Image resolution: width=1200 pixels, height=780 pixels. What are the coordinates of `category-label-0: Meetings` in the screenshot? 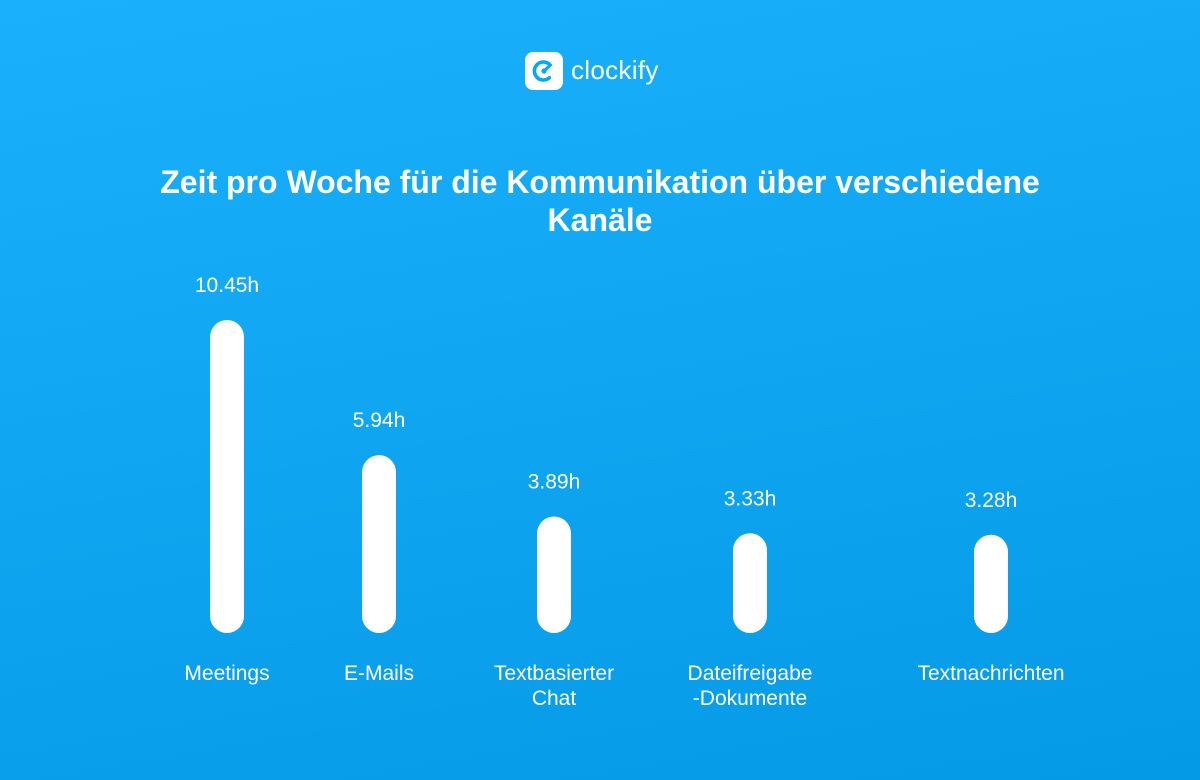 It's located at (226, 673).